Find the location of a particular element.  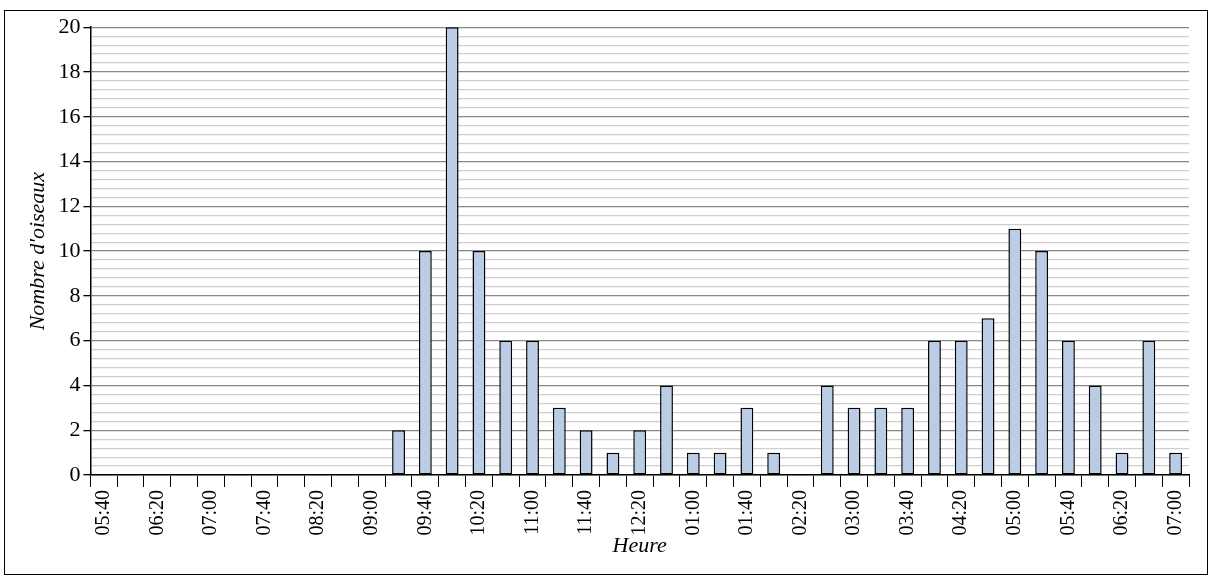

x-tick-label: 11:40 is located at coordinates (584, 512).